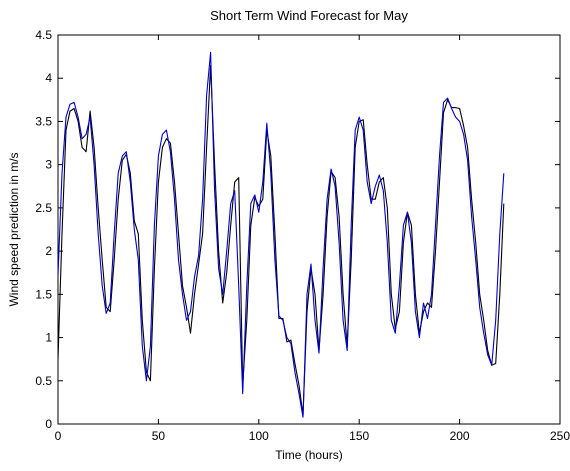 This screenshot has width=570, height=471. I want to click on y-tick-label: 4.5, so click(43, 35).